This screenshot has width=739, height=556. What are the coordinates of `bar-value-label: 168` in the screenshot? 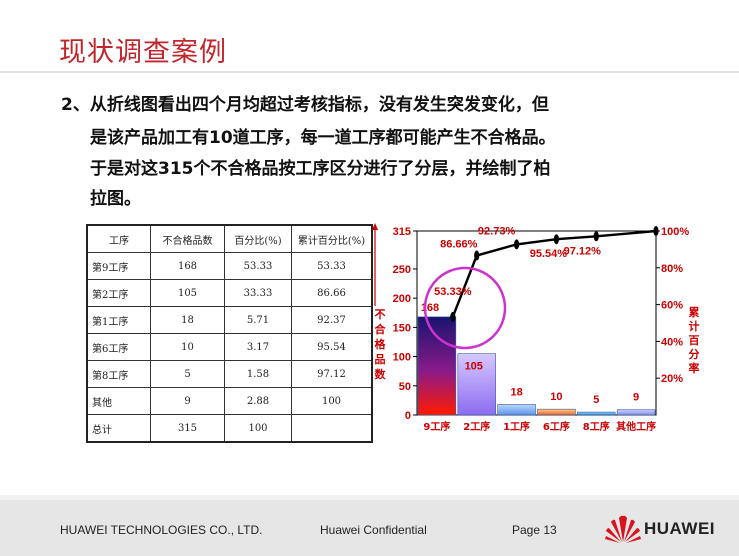 It's located at (430, 308).